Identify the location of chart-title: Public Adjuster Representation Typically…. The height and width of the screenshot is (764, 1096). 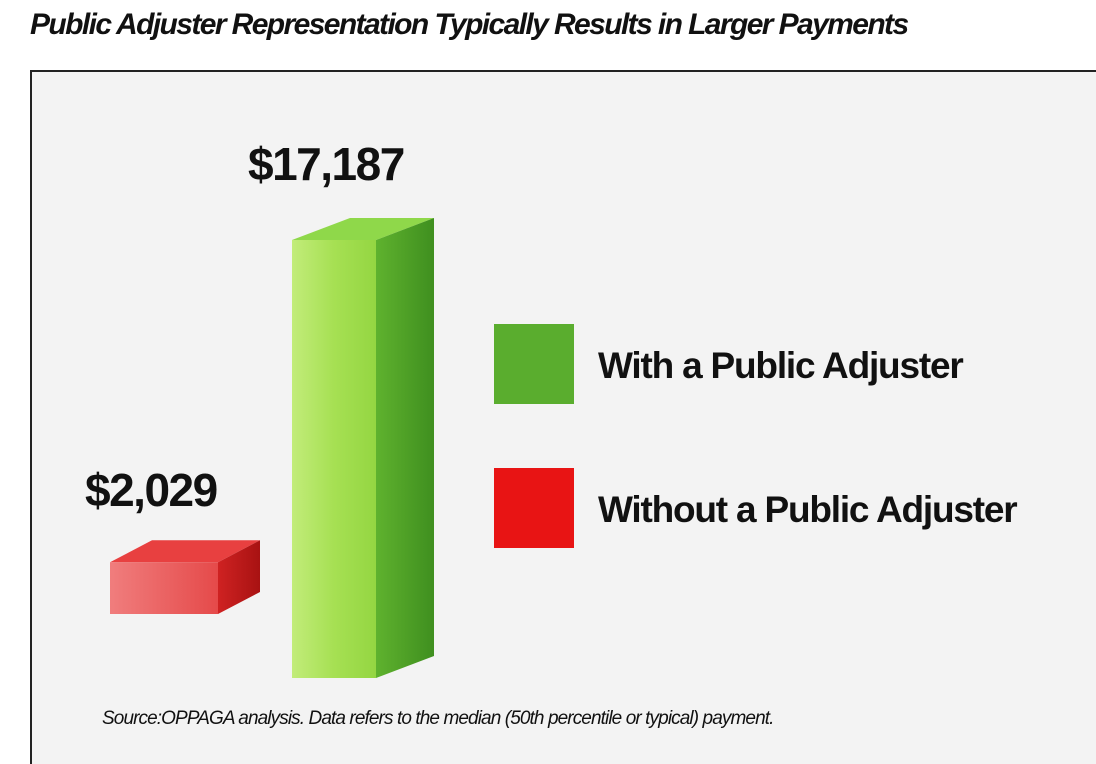
(469, 24).